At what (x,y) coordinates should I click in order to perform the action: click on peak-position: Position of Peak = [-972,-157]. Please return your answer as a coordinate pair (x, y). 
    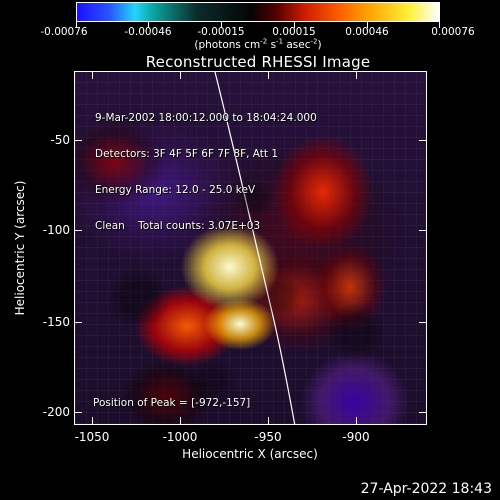
    Looking at the image, I should click on (172, 403).